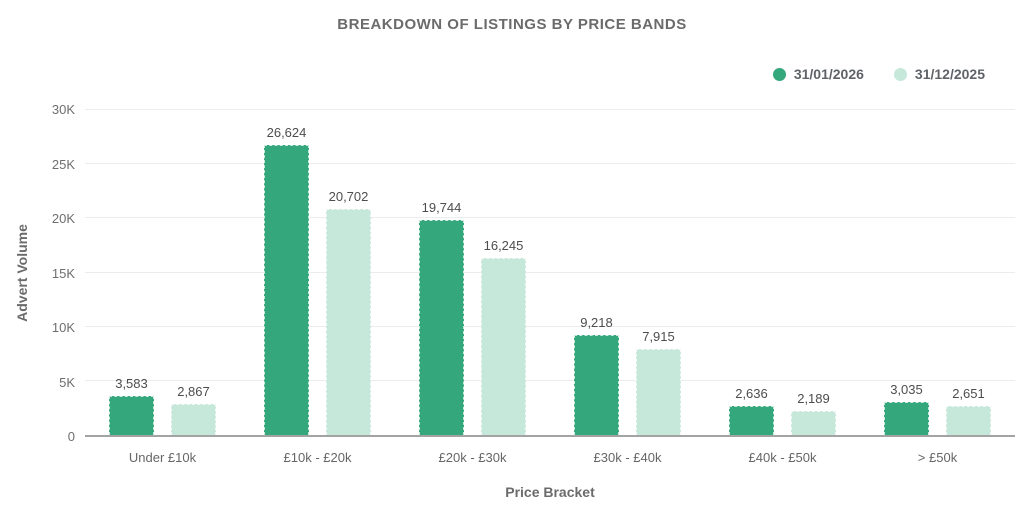 Image resolution: width=1024 pixels, height=512 pixels. What do you see at coordinates (878, 74) in the screenshot?
I see `legend: 31/01/2026 31/12/2025` at bounding box center [878, 74].